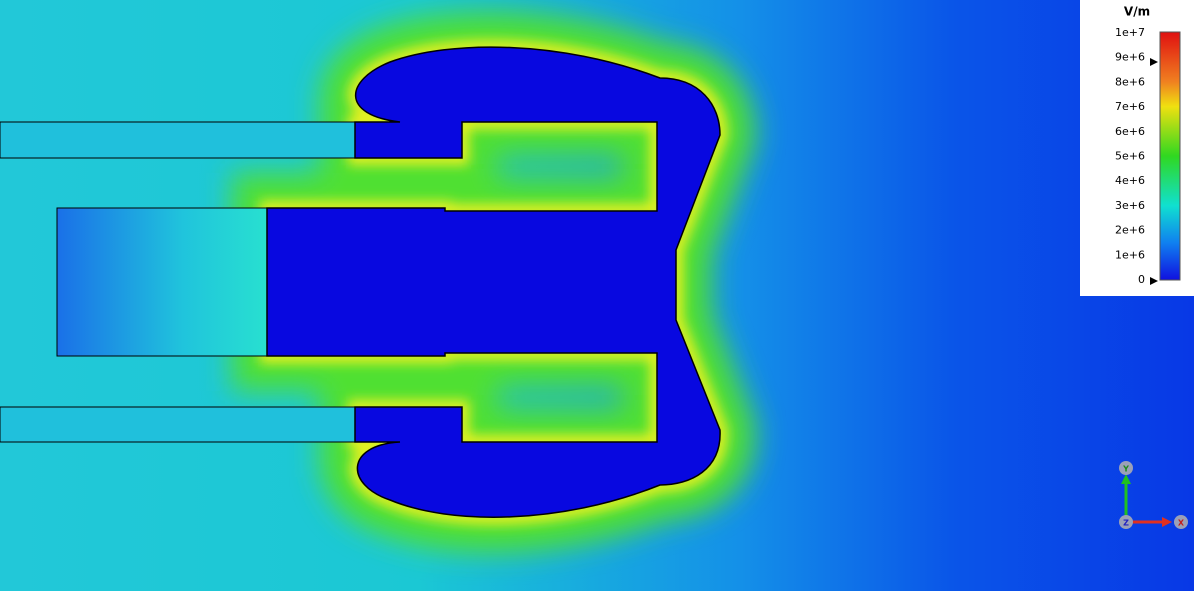  What do you see at coordinates (1130, 254) in the screenshot?
I see `legend-tick-label: 1e+6` at bounding box center [1130, 254].